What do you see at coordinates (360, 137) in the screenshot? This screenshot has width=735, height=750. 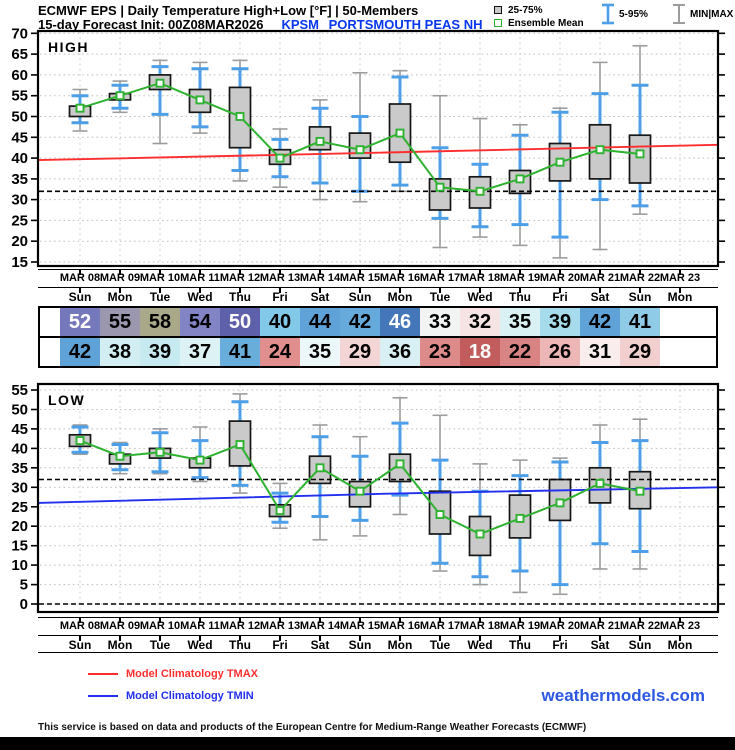 I see `ensemble-mean-markers` at bounding box center [360, 137].